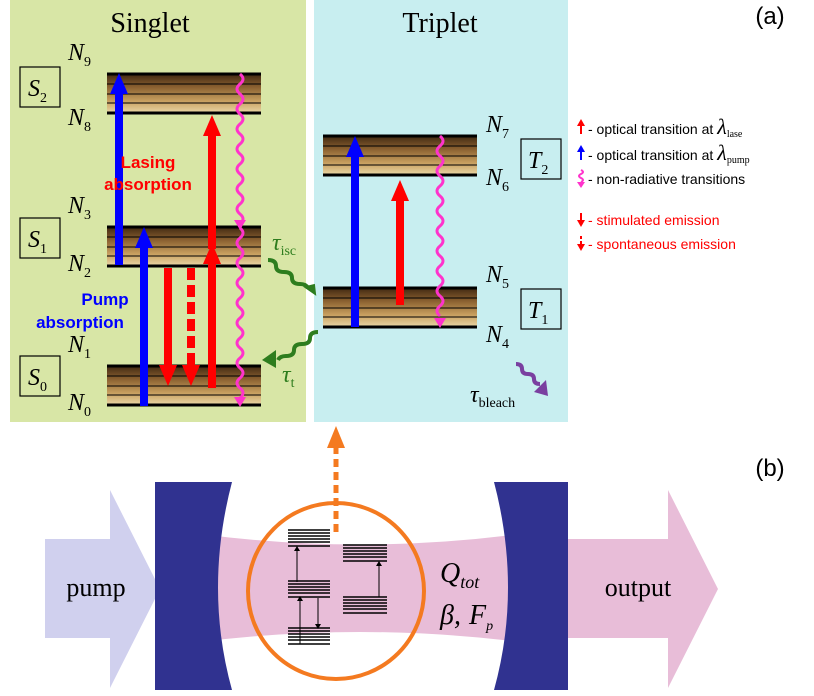 This screenshot has height=696, width=814. Describe the element at coordinates (400, 155) in the screenshot. I see `band-t2` at that location.